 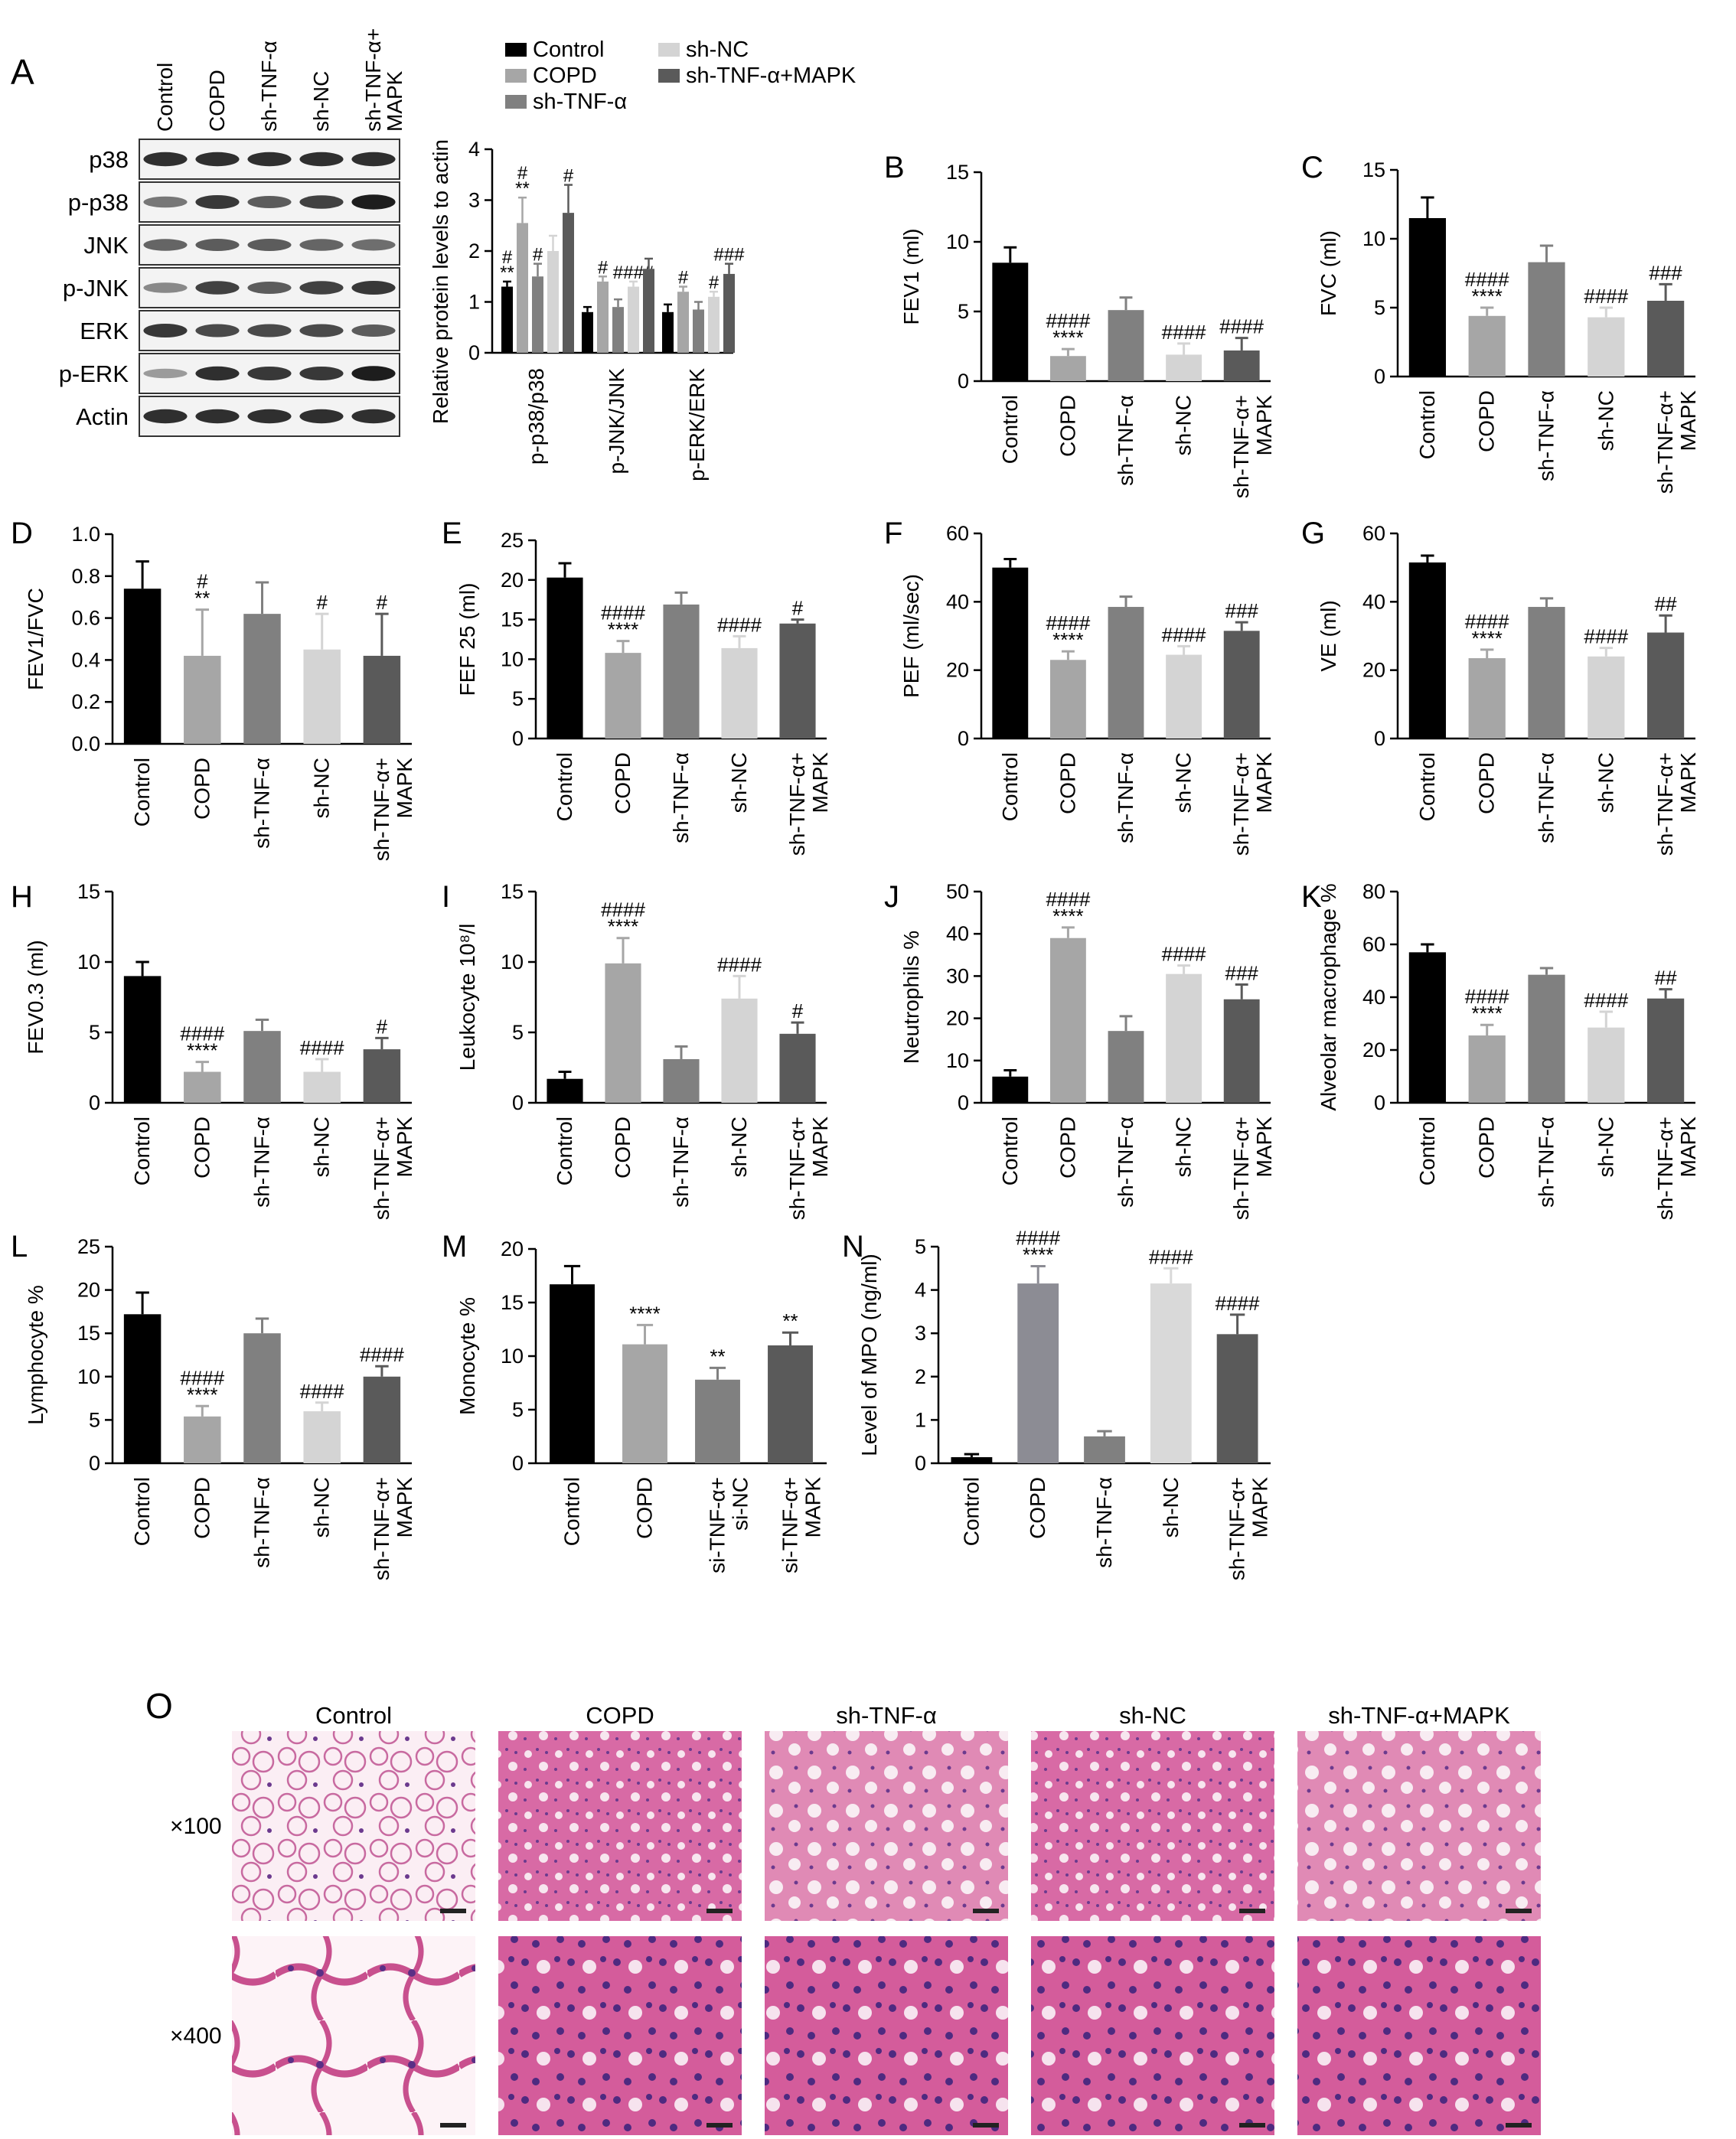 What do you see at coordinates (893, 533) in the screenshot?
I see `panel-label-F: F` at bounding box center [893, 533].